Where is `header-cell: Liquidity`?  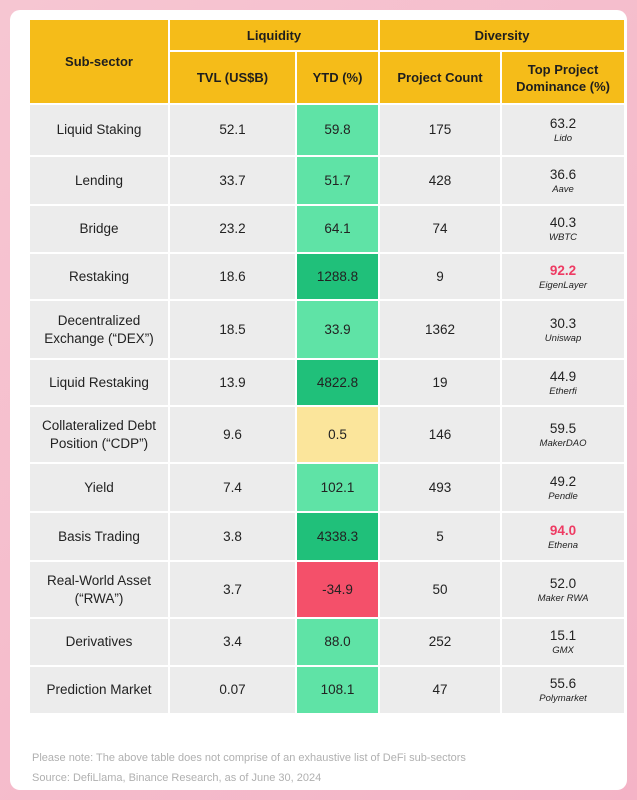 header-cell: Liquidity is located at coordinates (274, 35).